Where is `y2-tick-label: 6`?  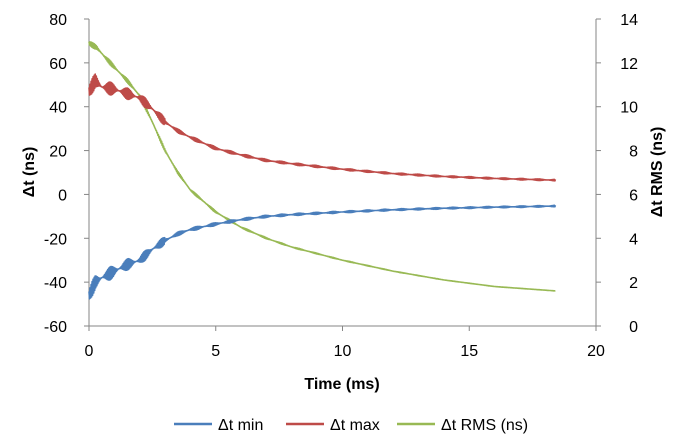
y2-tick-label: 6 is located at coordinates (633, 195).